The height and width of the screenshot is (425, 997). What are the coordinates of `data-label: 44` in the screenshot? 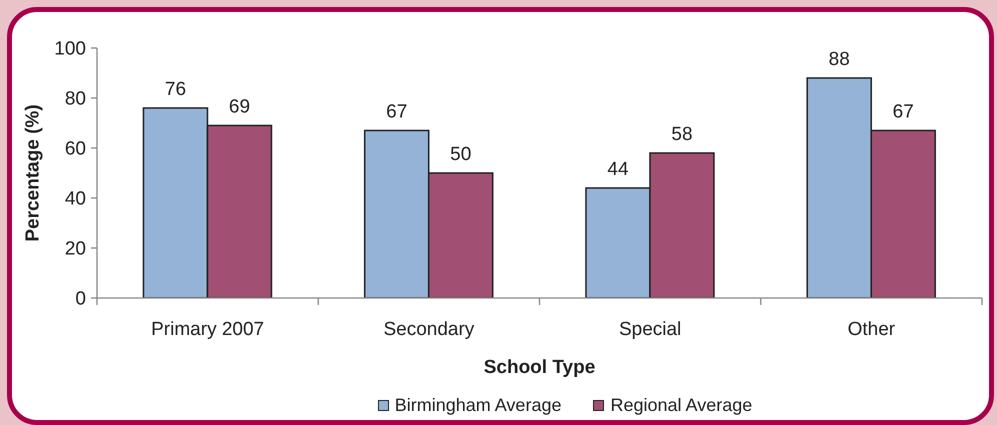 It's located at (618, 169).